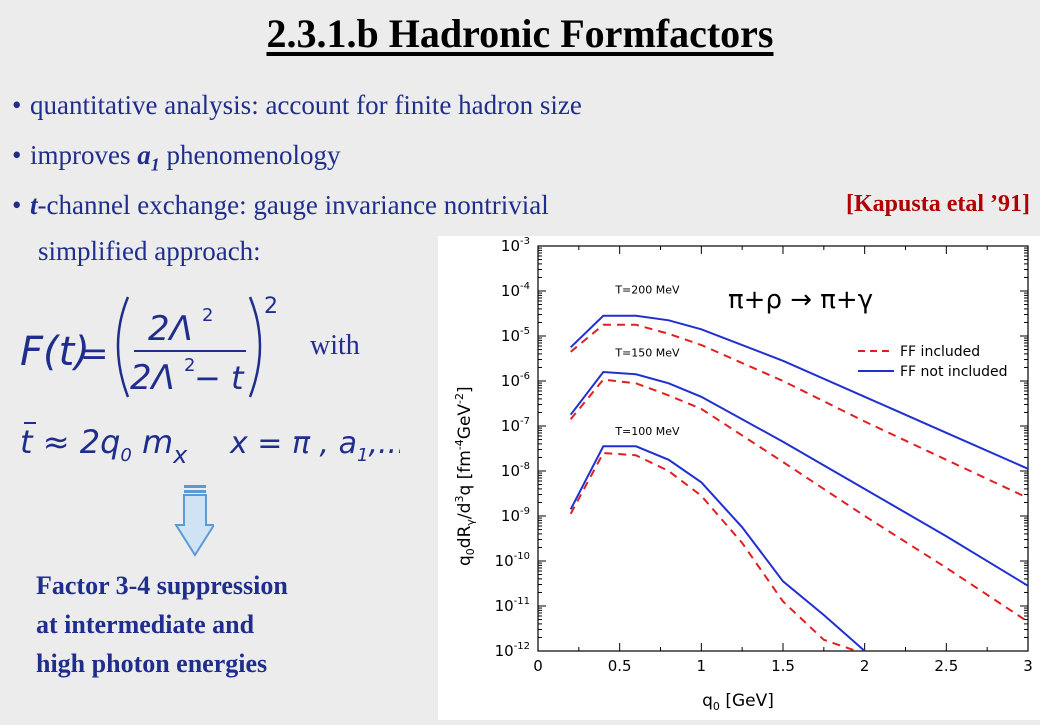 The image size is (1040, 725). I want to click on x-axis-title: q0 [GeV], so click(738, 702).